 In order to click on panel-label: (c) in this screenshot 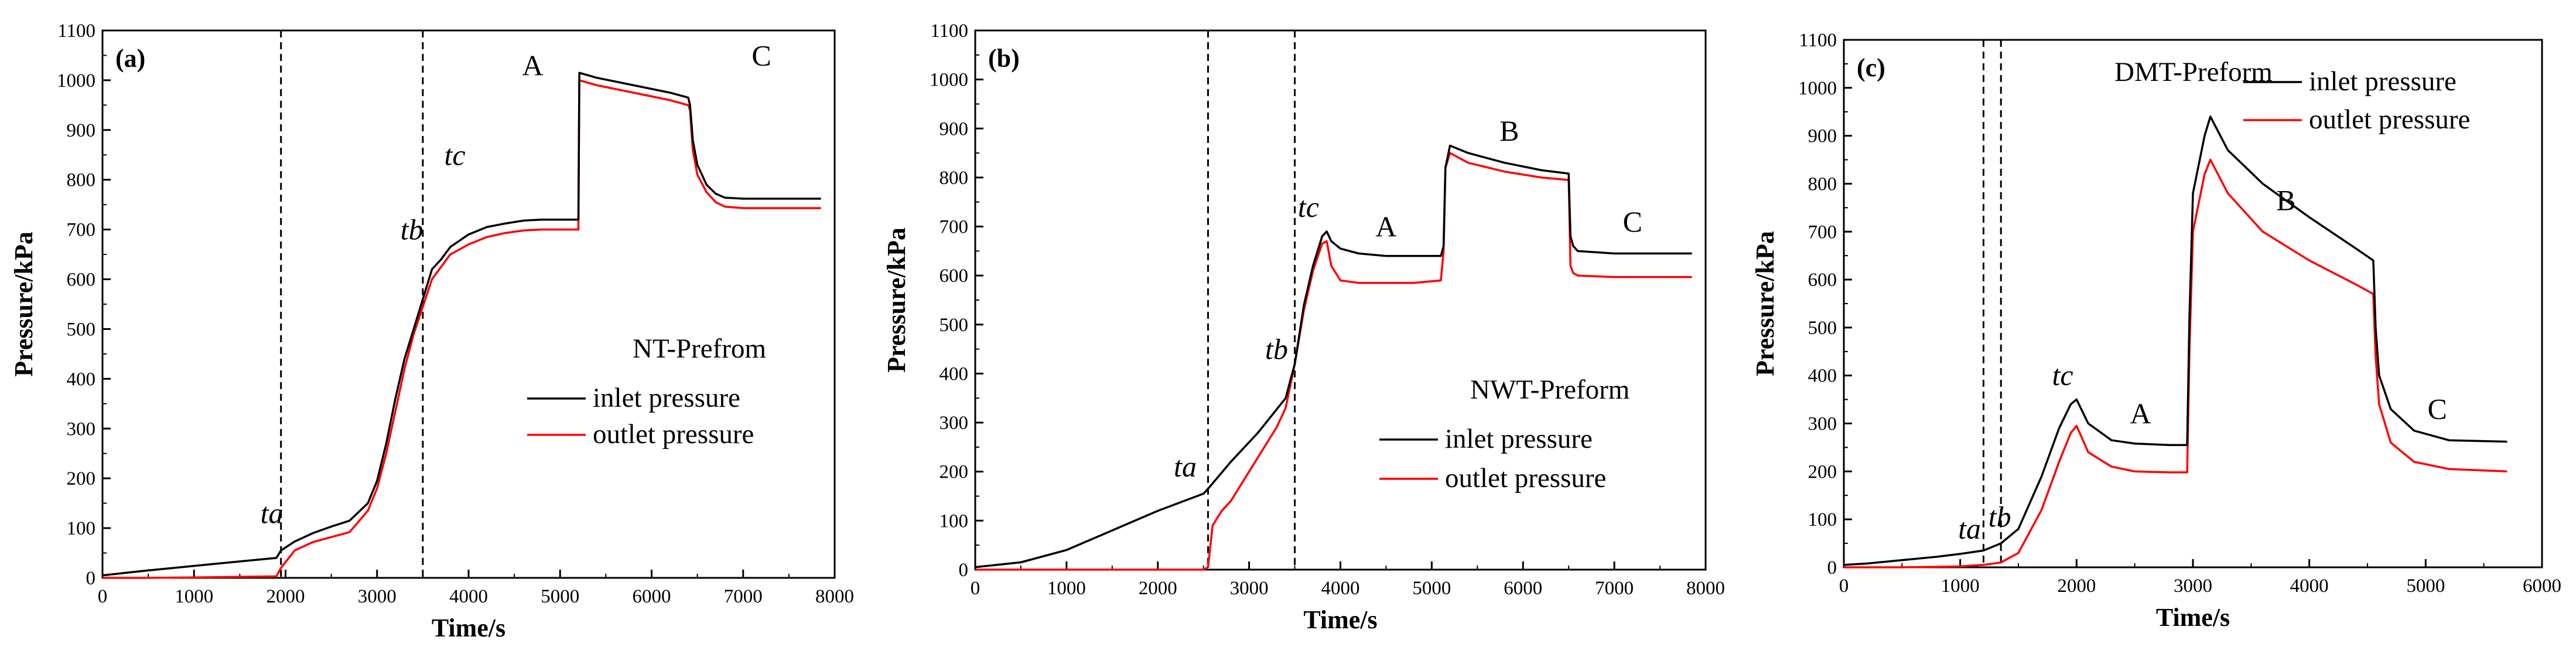, I will do `click(1871, 67)`.